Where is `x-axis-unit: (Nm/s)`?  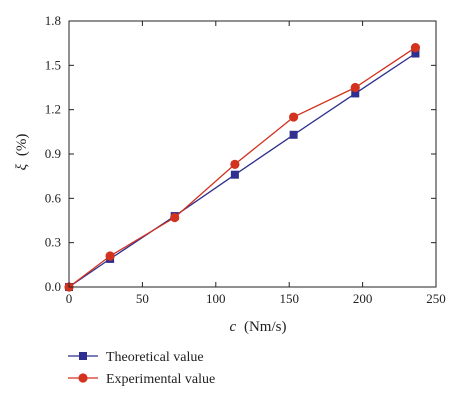
x-axis-unit: (Nm/s) is located at coordinates (265, 327).